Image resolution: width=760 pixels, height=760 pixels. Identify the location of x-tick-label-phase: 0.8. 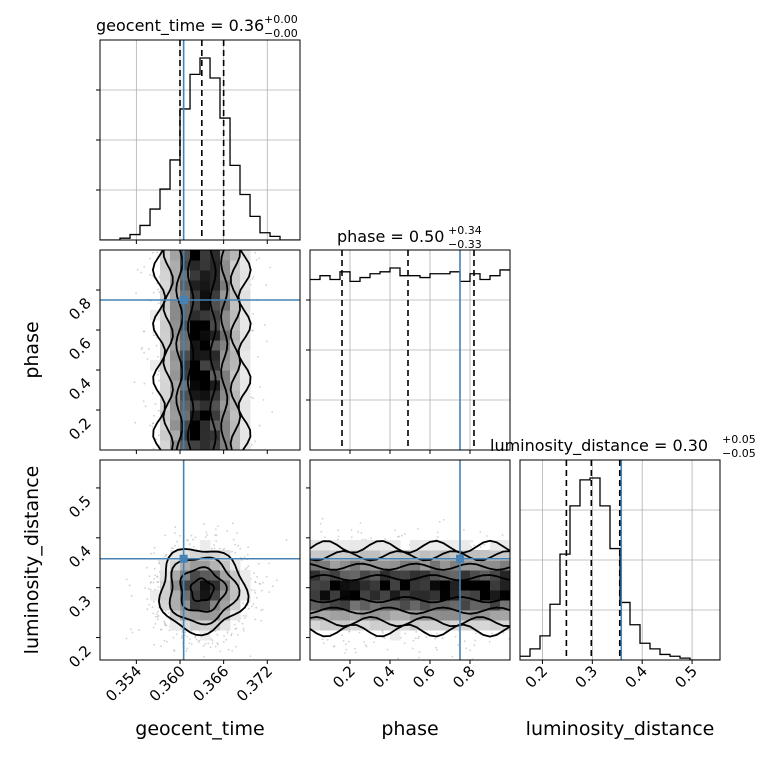
(464, 677).